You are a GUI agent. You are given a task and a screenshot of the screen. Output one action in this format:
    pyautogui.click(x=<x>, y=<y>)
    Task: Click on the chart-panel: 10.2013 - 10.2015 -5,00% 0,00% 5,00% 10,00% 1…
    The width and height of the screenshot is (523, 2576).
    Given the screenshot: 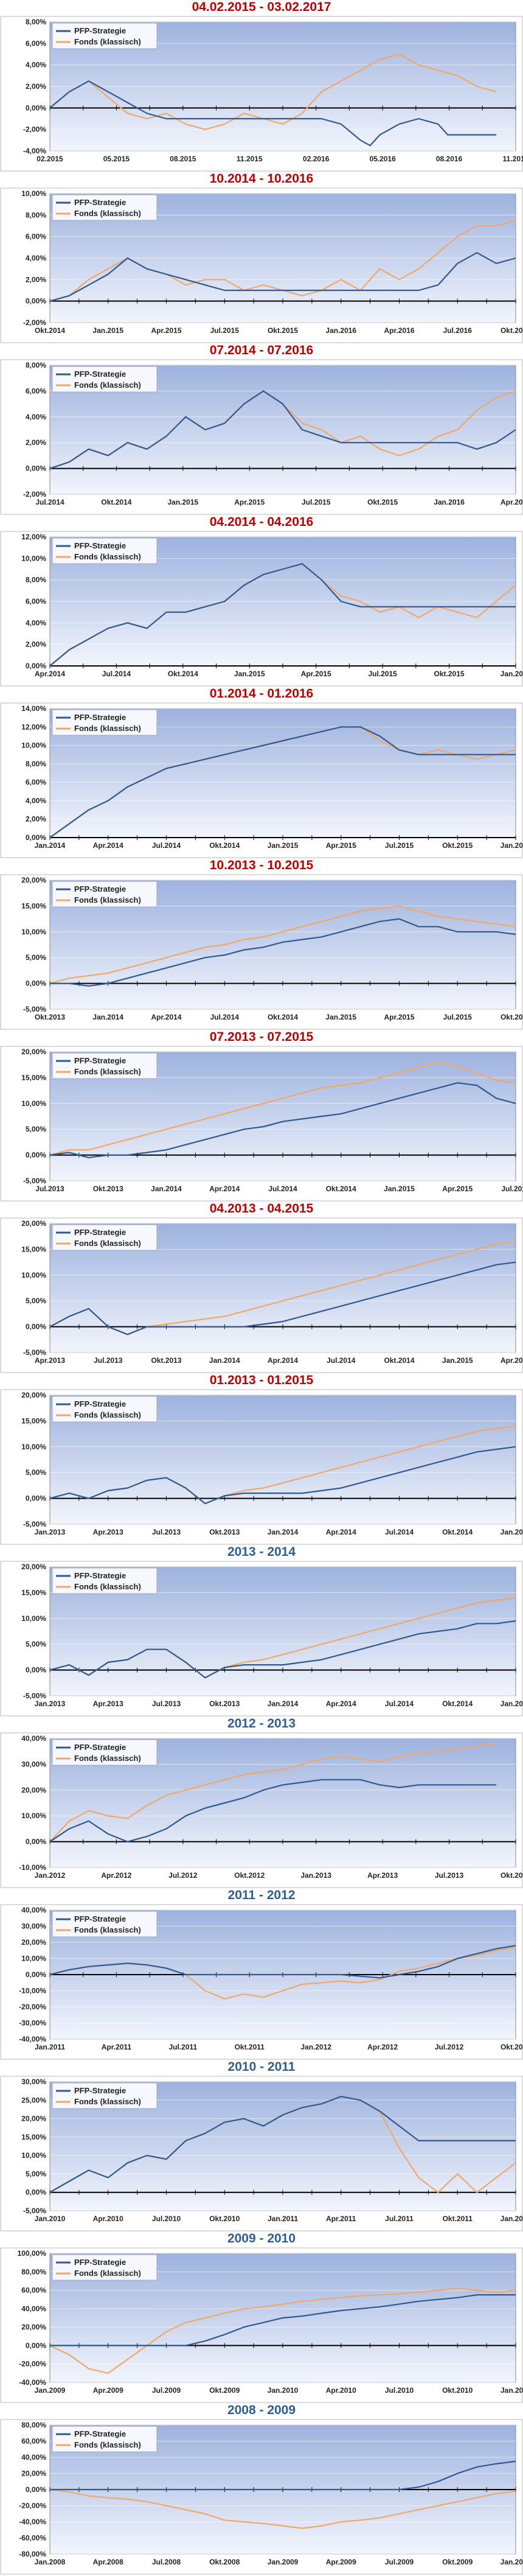 What is the action you would take?
    pyautogui.click(x=261, y=944)
    